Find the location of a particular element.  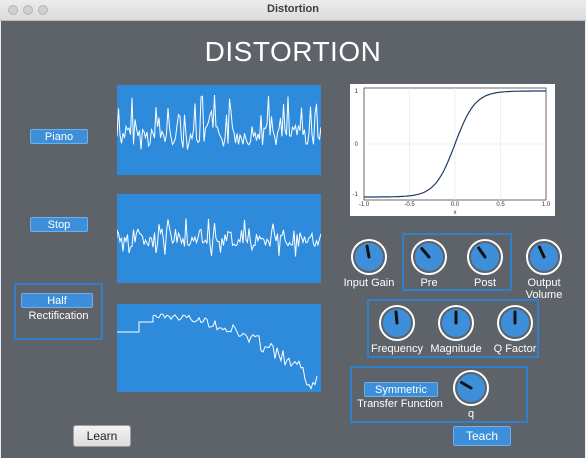

frequency-label: Frequency is located at coordinates (397, 349).